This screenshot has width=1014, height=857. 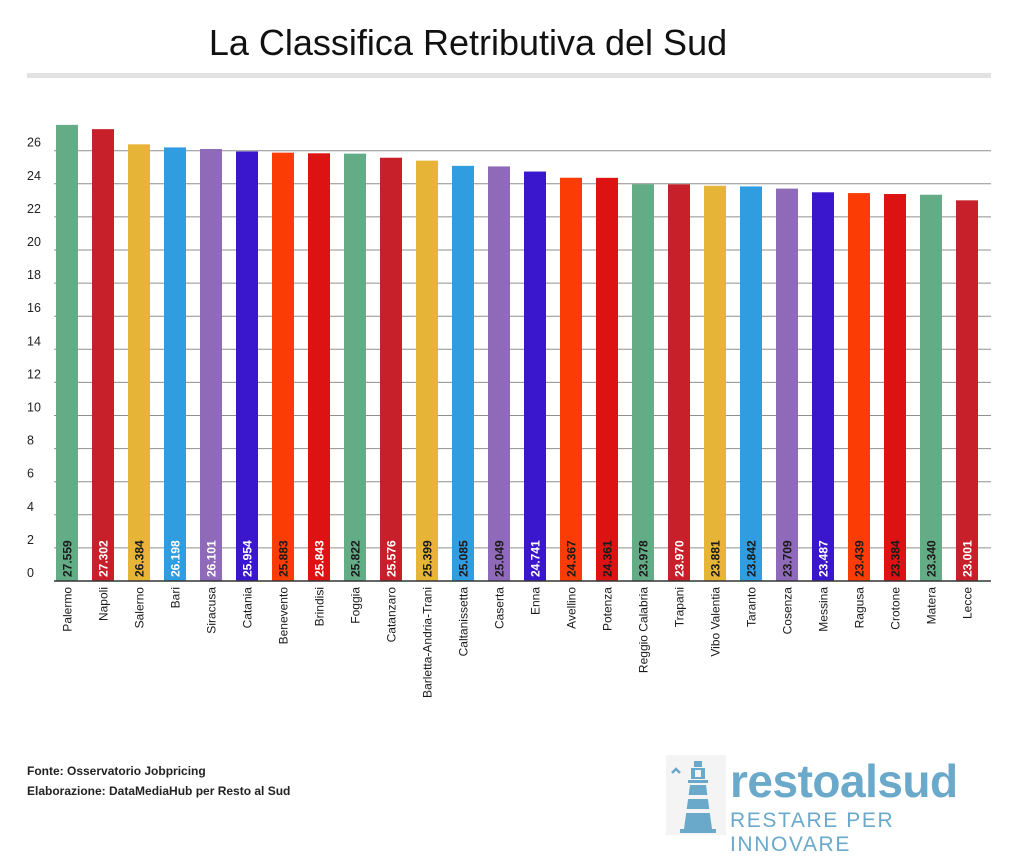 I want to click on value-label: 26.384, so click(x=140, y=558).